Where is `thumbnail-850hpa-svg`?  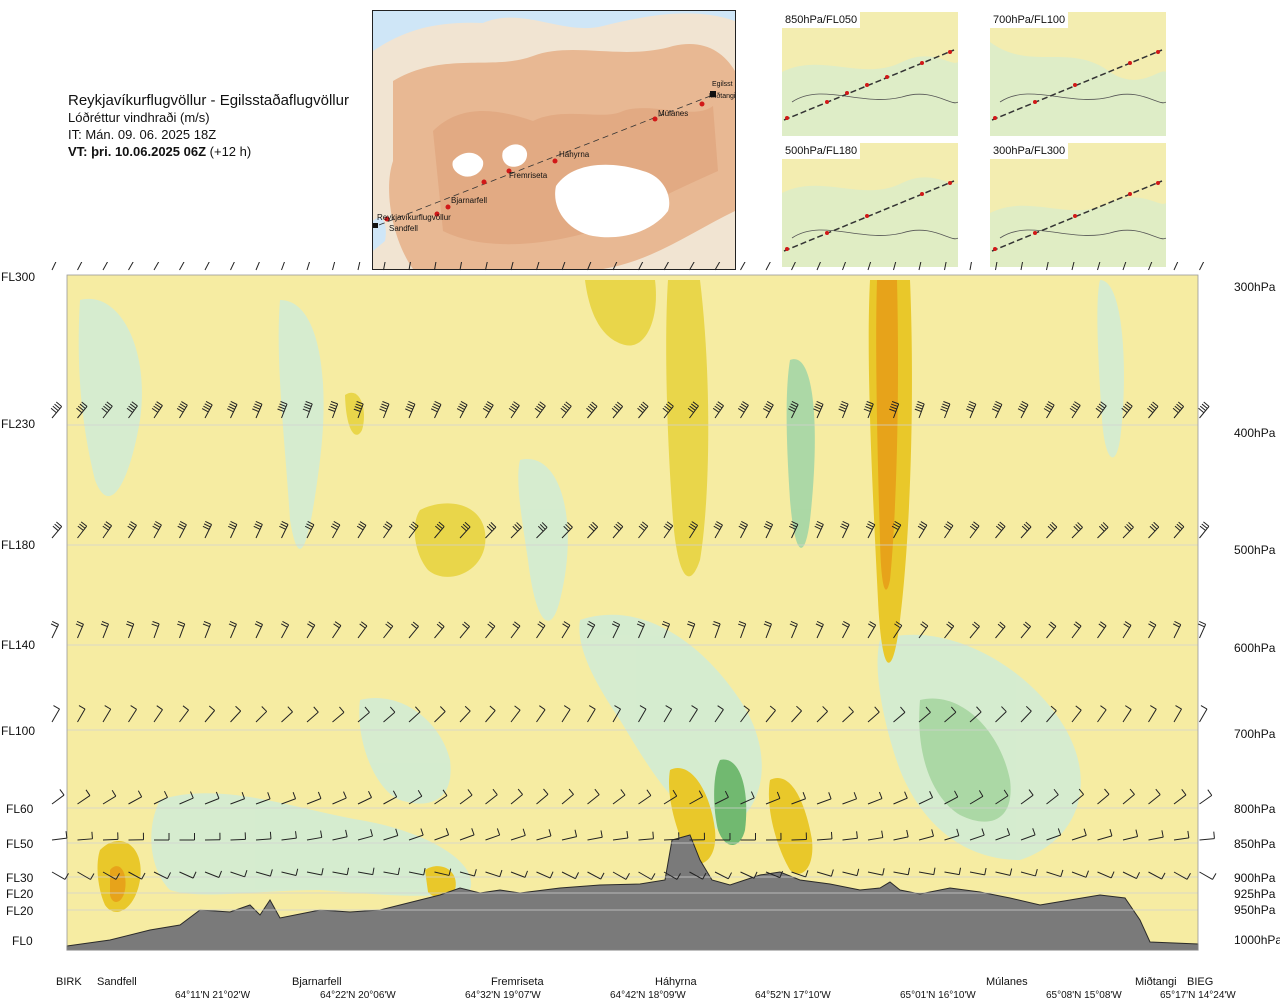
thumbnail-850hpa-svg is located at coordinates (870, 74).